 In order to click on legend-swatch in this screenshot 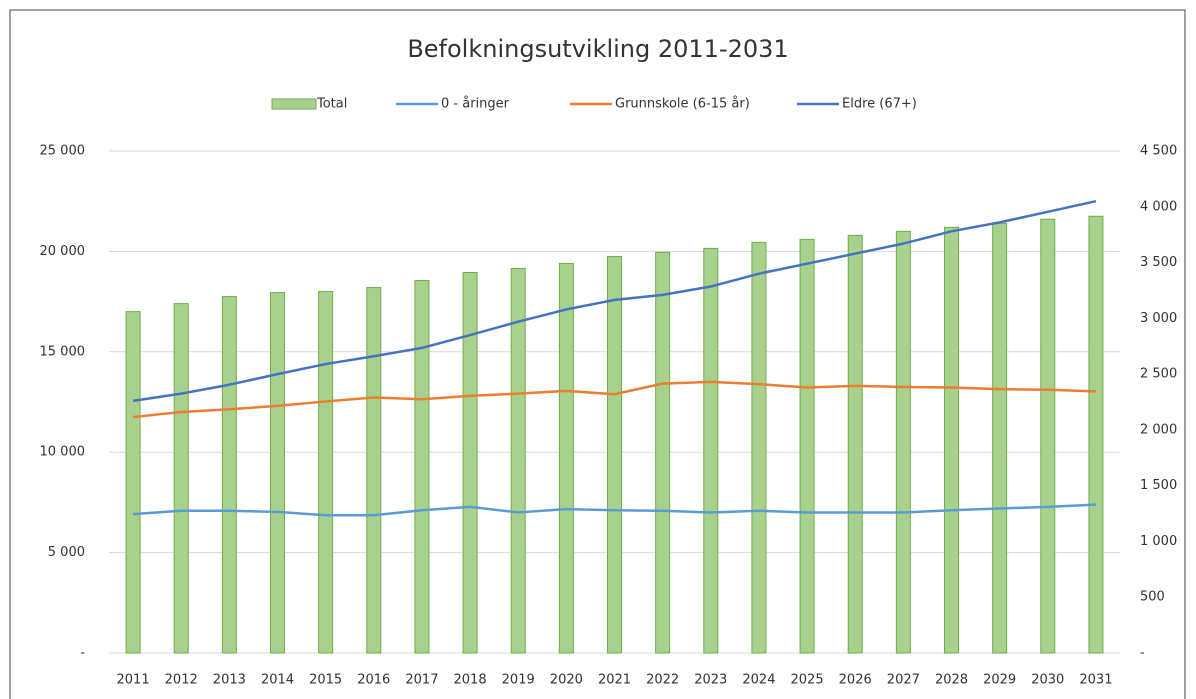, I will do `click(294, 104)`.